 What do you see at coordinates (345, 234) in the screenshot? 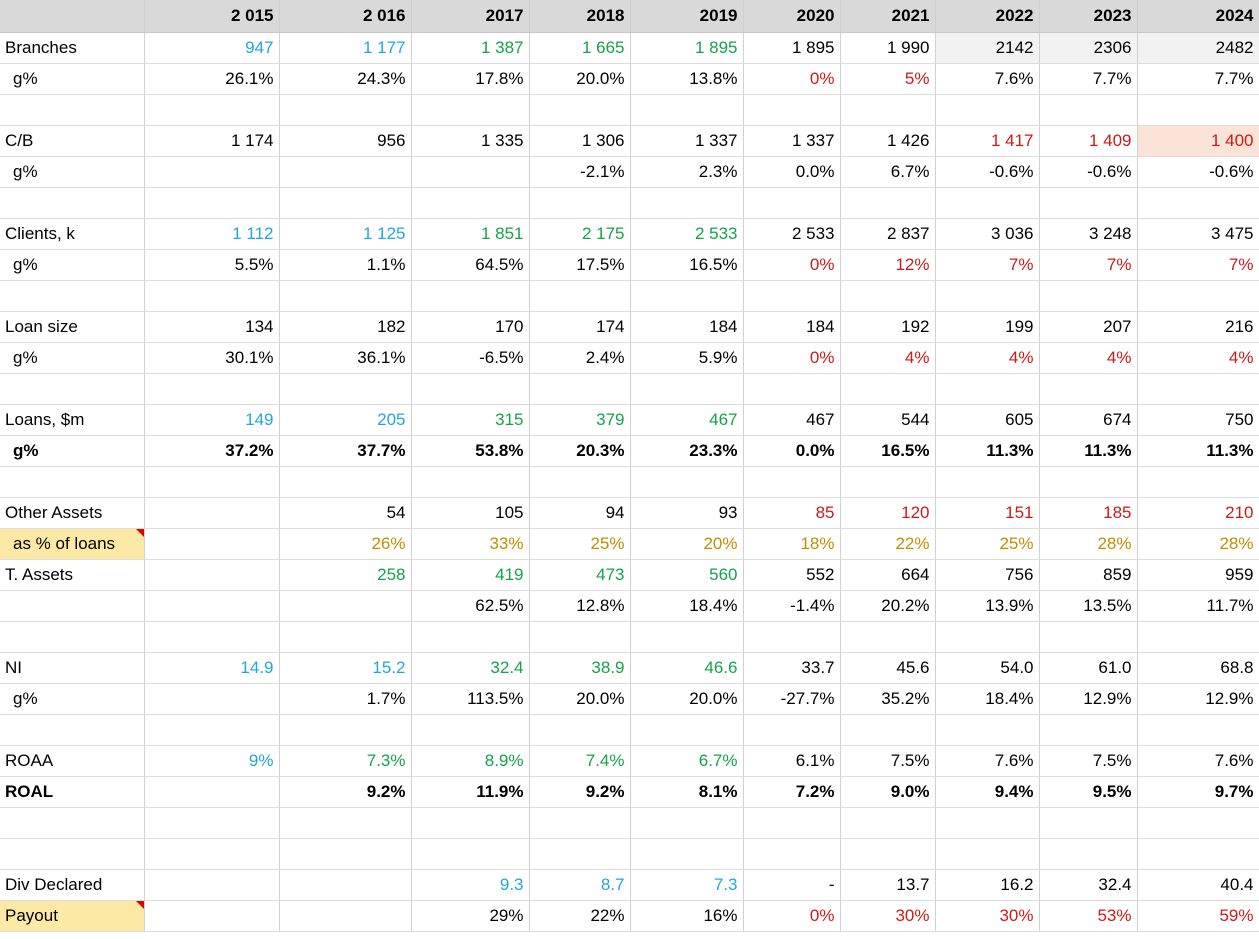
I see `data-cell: 1 125` at bounding box center [345, 234].